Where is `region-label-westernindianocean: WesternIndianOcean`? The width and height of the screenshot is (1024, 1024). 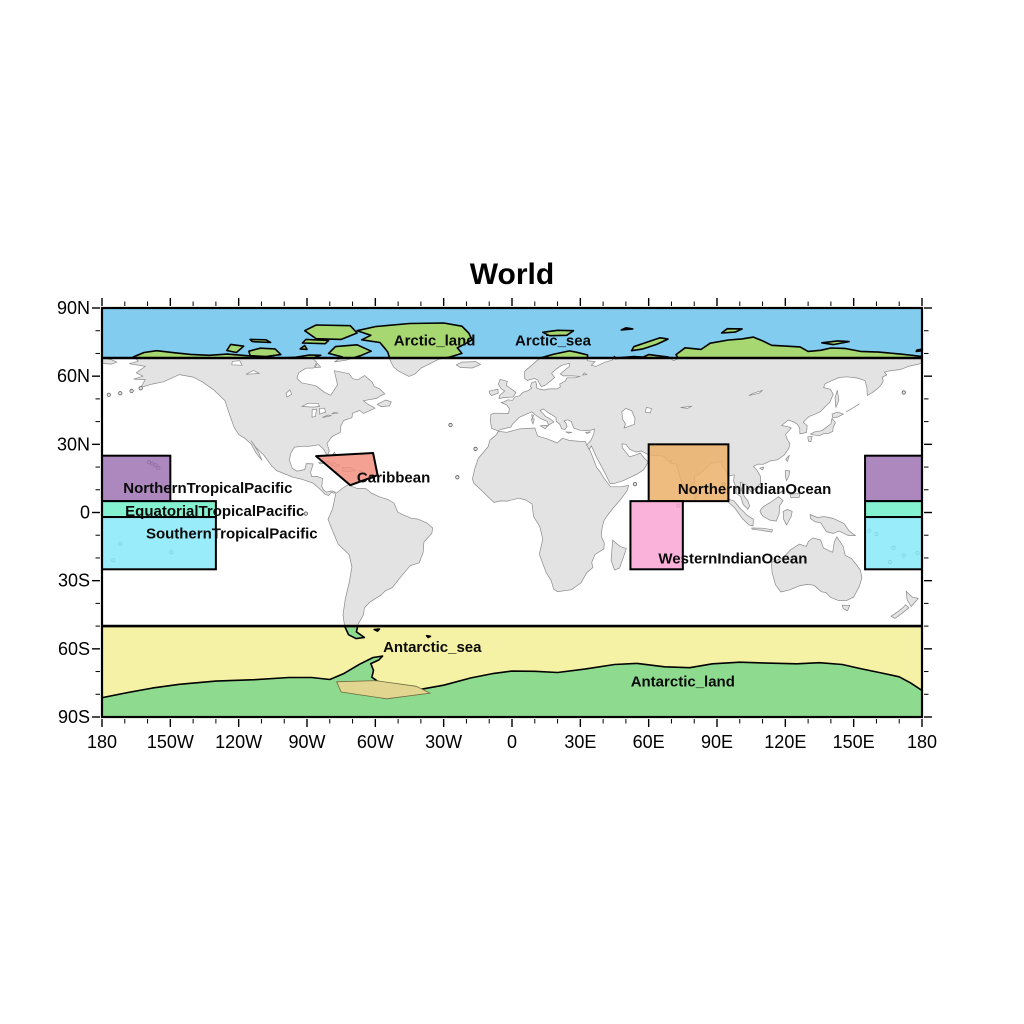 region-label-westernindianocean: WesternIndianOcean is located at coordinates (732, 559).